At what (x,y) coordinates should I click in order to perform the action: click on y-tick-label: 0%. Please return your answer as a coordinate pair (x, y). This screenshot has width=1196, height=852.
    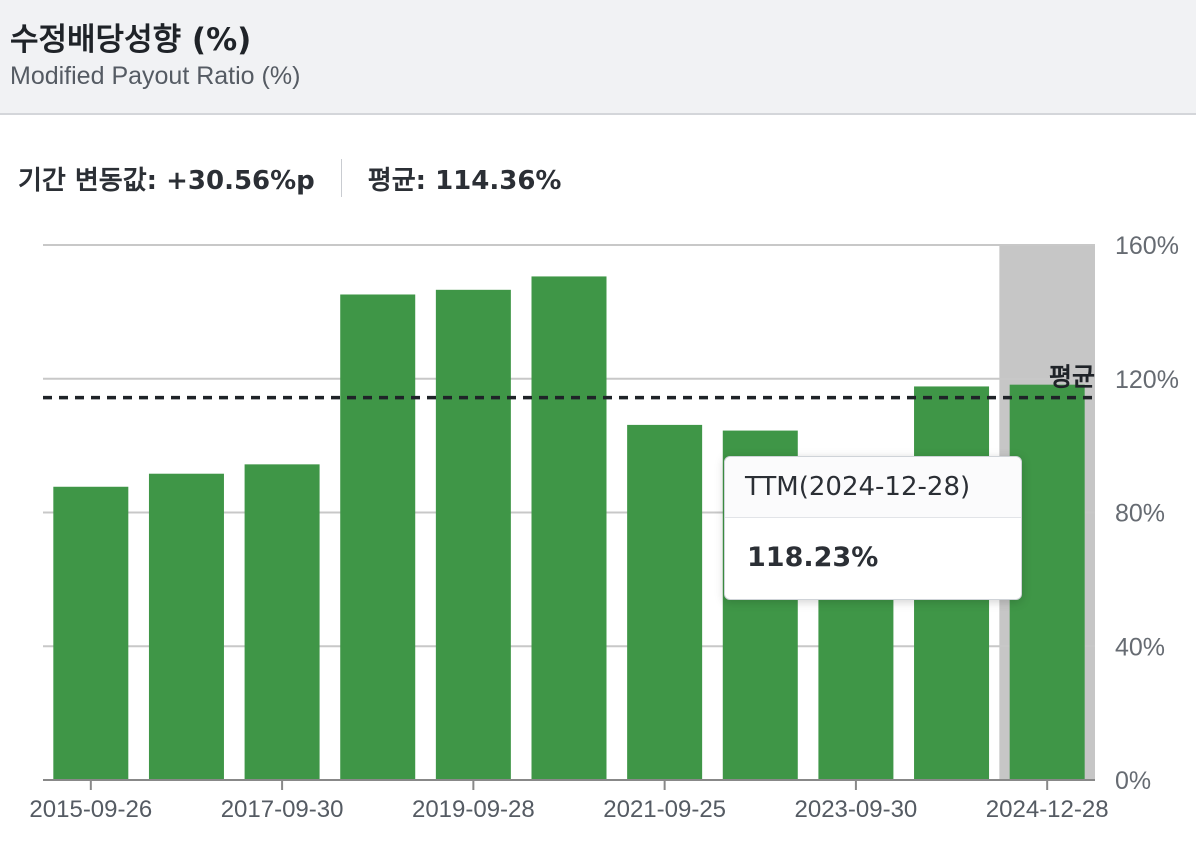
    Looking at the image, I should click on (1133, 781).